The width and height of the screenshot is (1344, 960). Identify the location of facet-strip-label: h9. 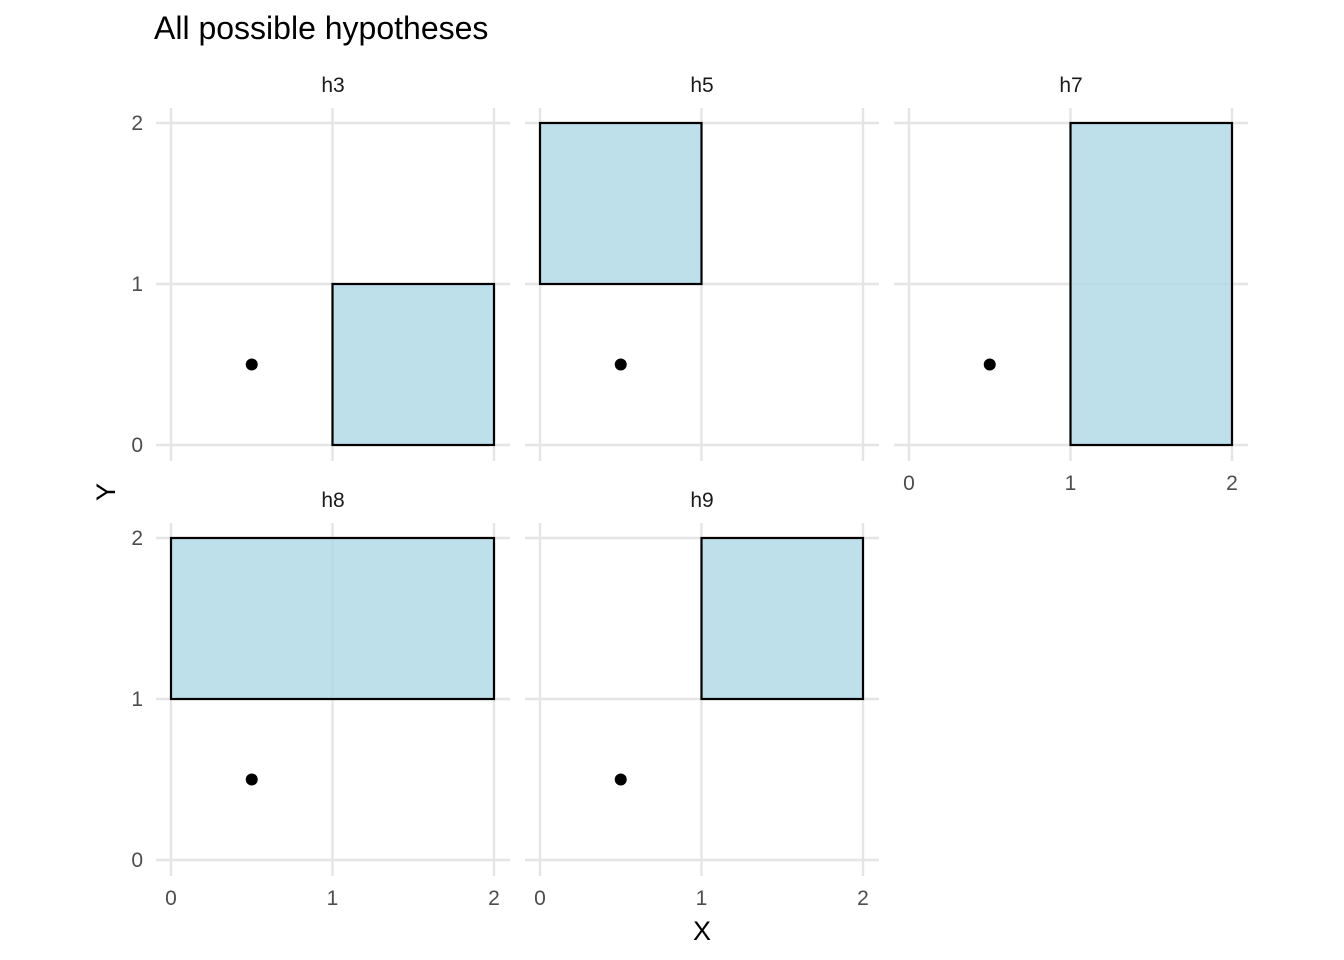
(701, 500).